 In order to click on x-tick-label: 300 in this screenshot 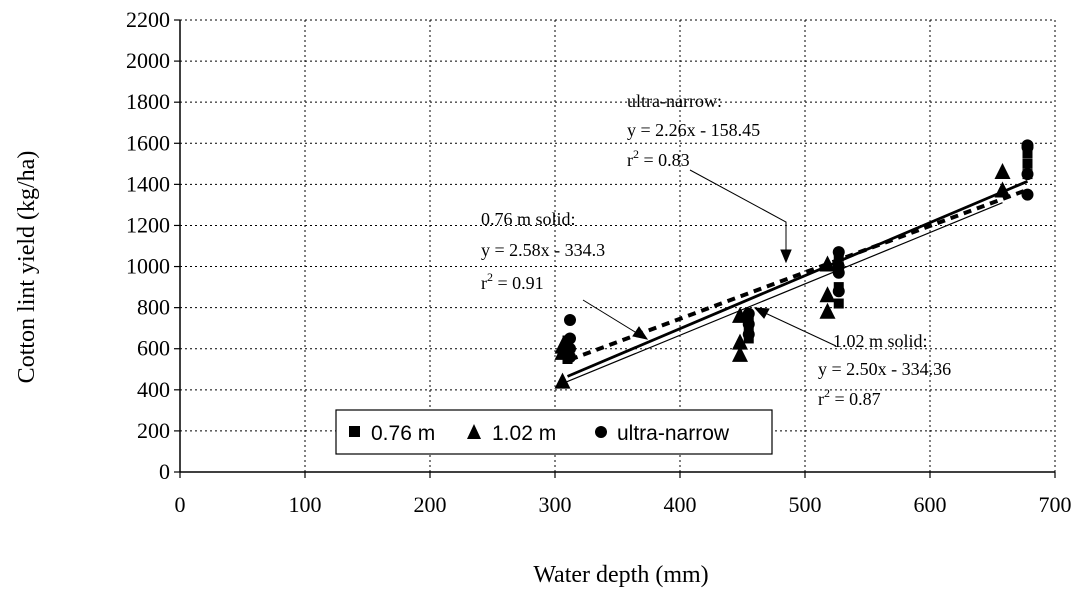, I will do `click(555, 504)`.